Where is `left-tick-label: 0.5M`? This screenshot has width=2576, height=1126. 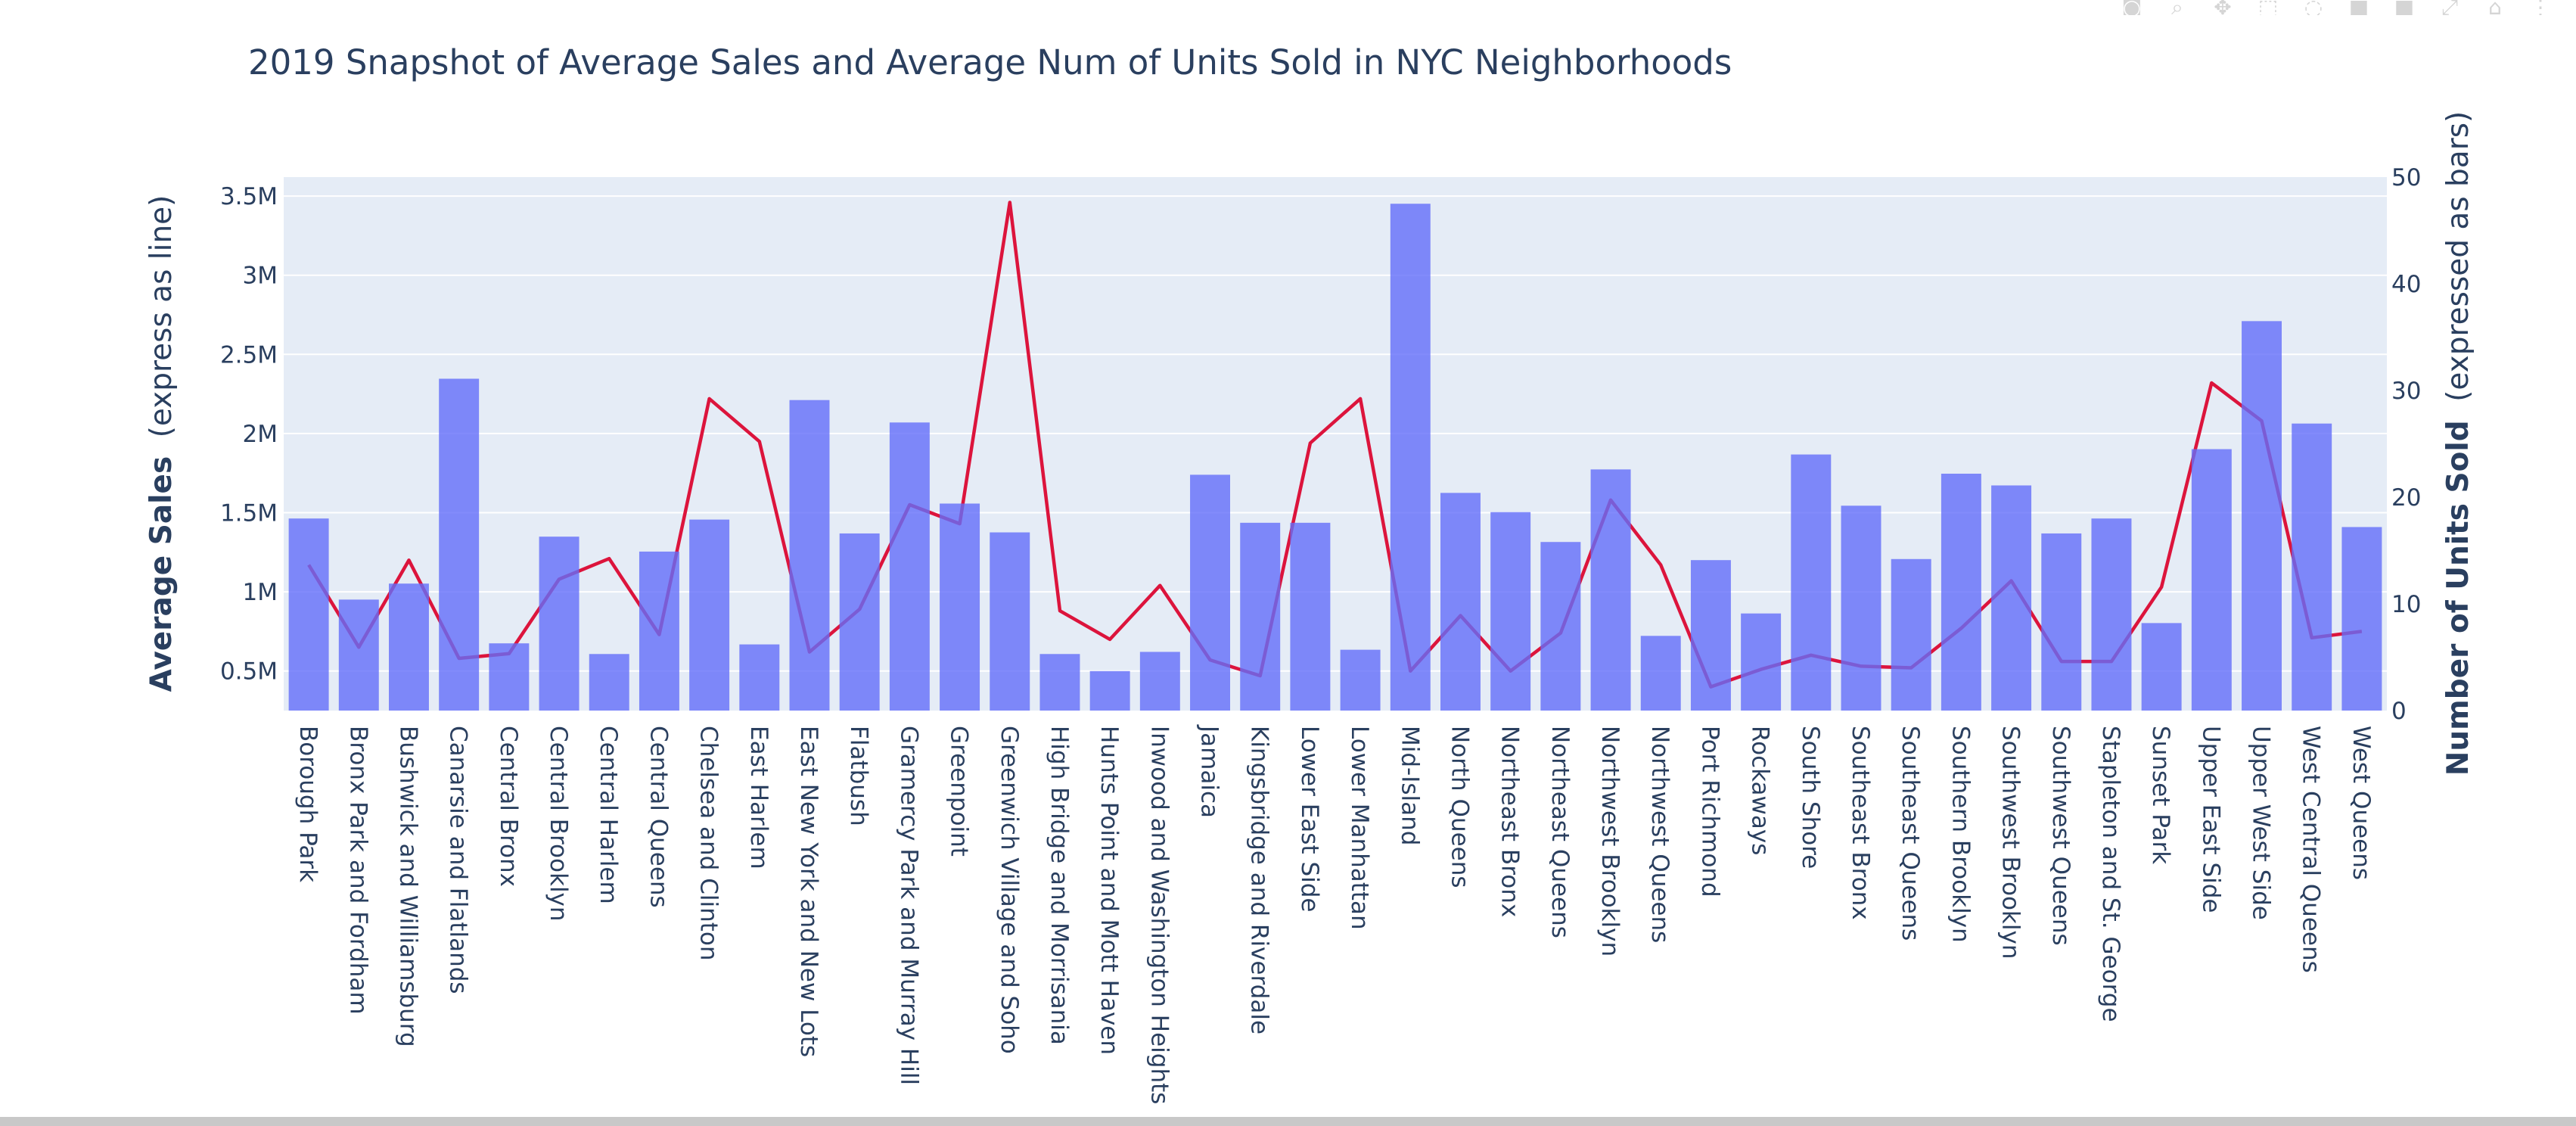 left-tick-label: 0.5M is located at coordinates (249, 672).